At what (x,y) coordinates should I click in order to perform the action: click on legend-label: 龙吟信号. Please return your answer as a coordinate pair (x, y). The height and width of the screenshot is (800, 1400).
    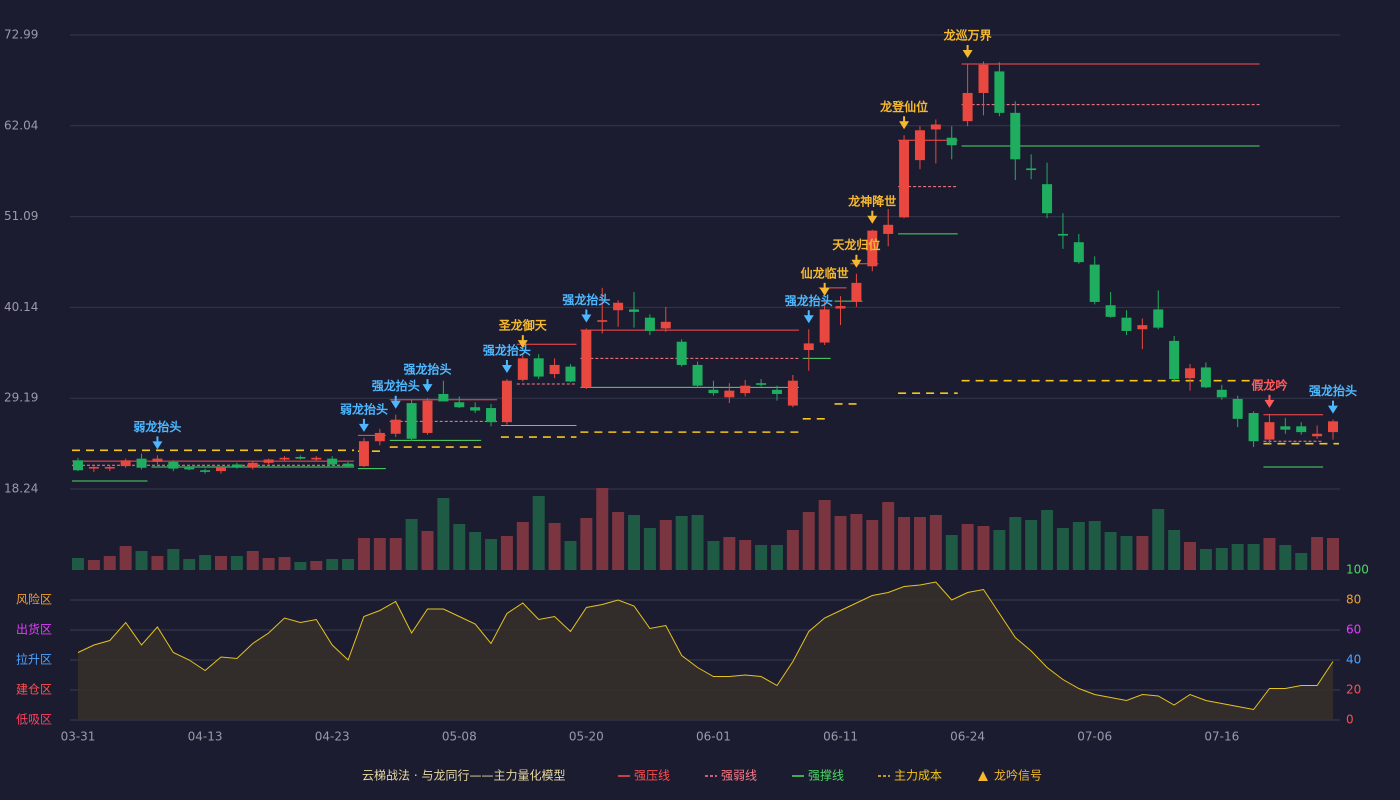
    Looking at the image, I should click on (1018, 775).